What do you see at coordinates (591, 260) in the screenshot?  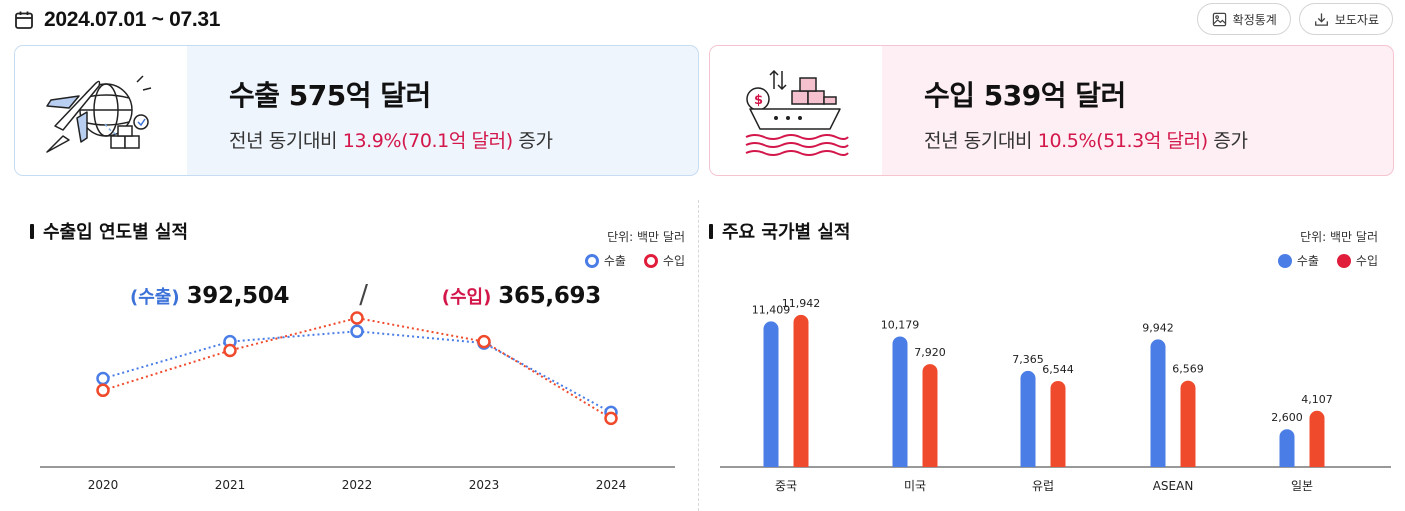 I see `export-ring-marker` at bounding box center [591, 260].